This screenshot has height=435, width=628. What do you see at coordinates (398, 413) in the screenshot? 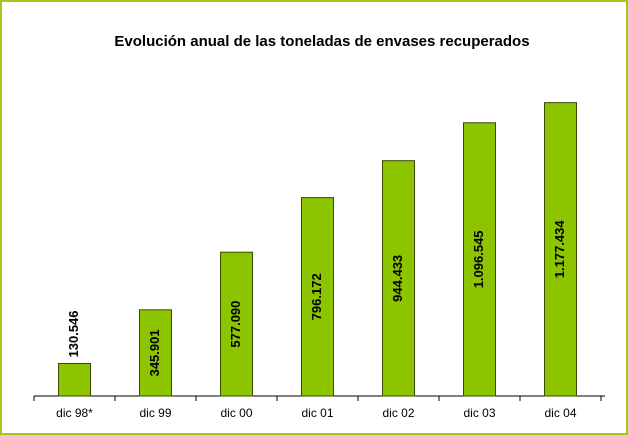
I see `x-tick-label: dic 02` at bounding box center [398, 413].